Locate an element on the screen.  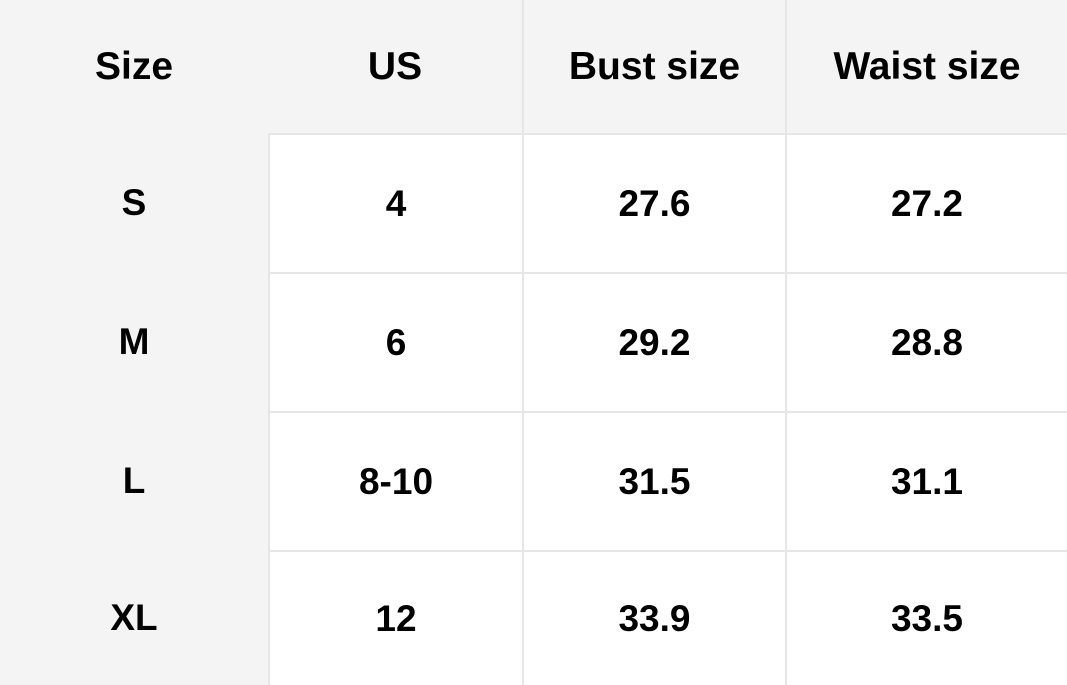
cell-bust-size: 31.5 is located at coordinates (653, 480).